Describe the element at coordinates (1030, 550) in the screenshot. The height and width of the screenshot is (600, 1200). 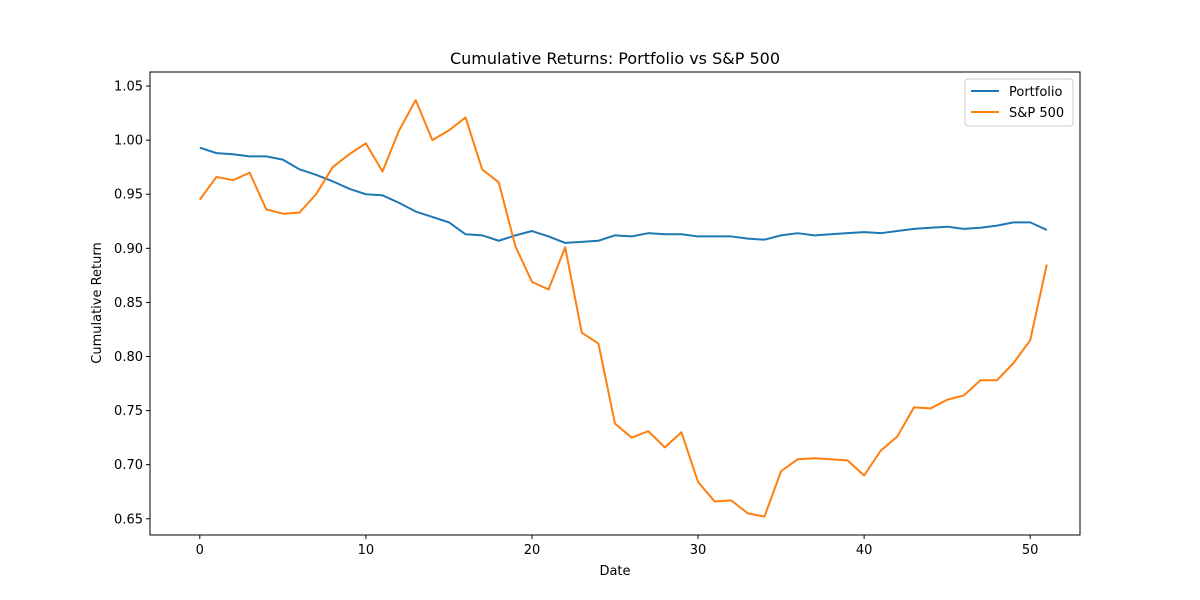
I see `x-tick-label: 50` at that location.